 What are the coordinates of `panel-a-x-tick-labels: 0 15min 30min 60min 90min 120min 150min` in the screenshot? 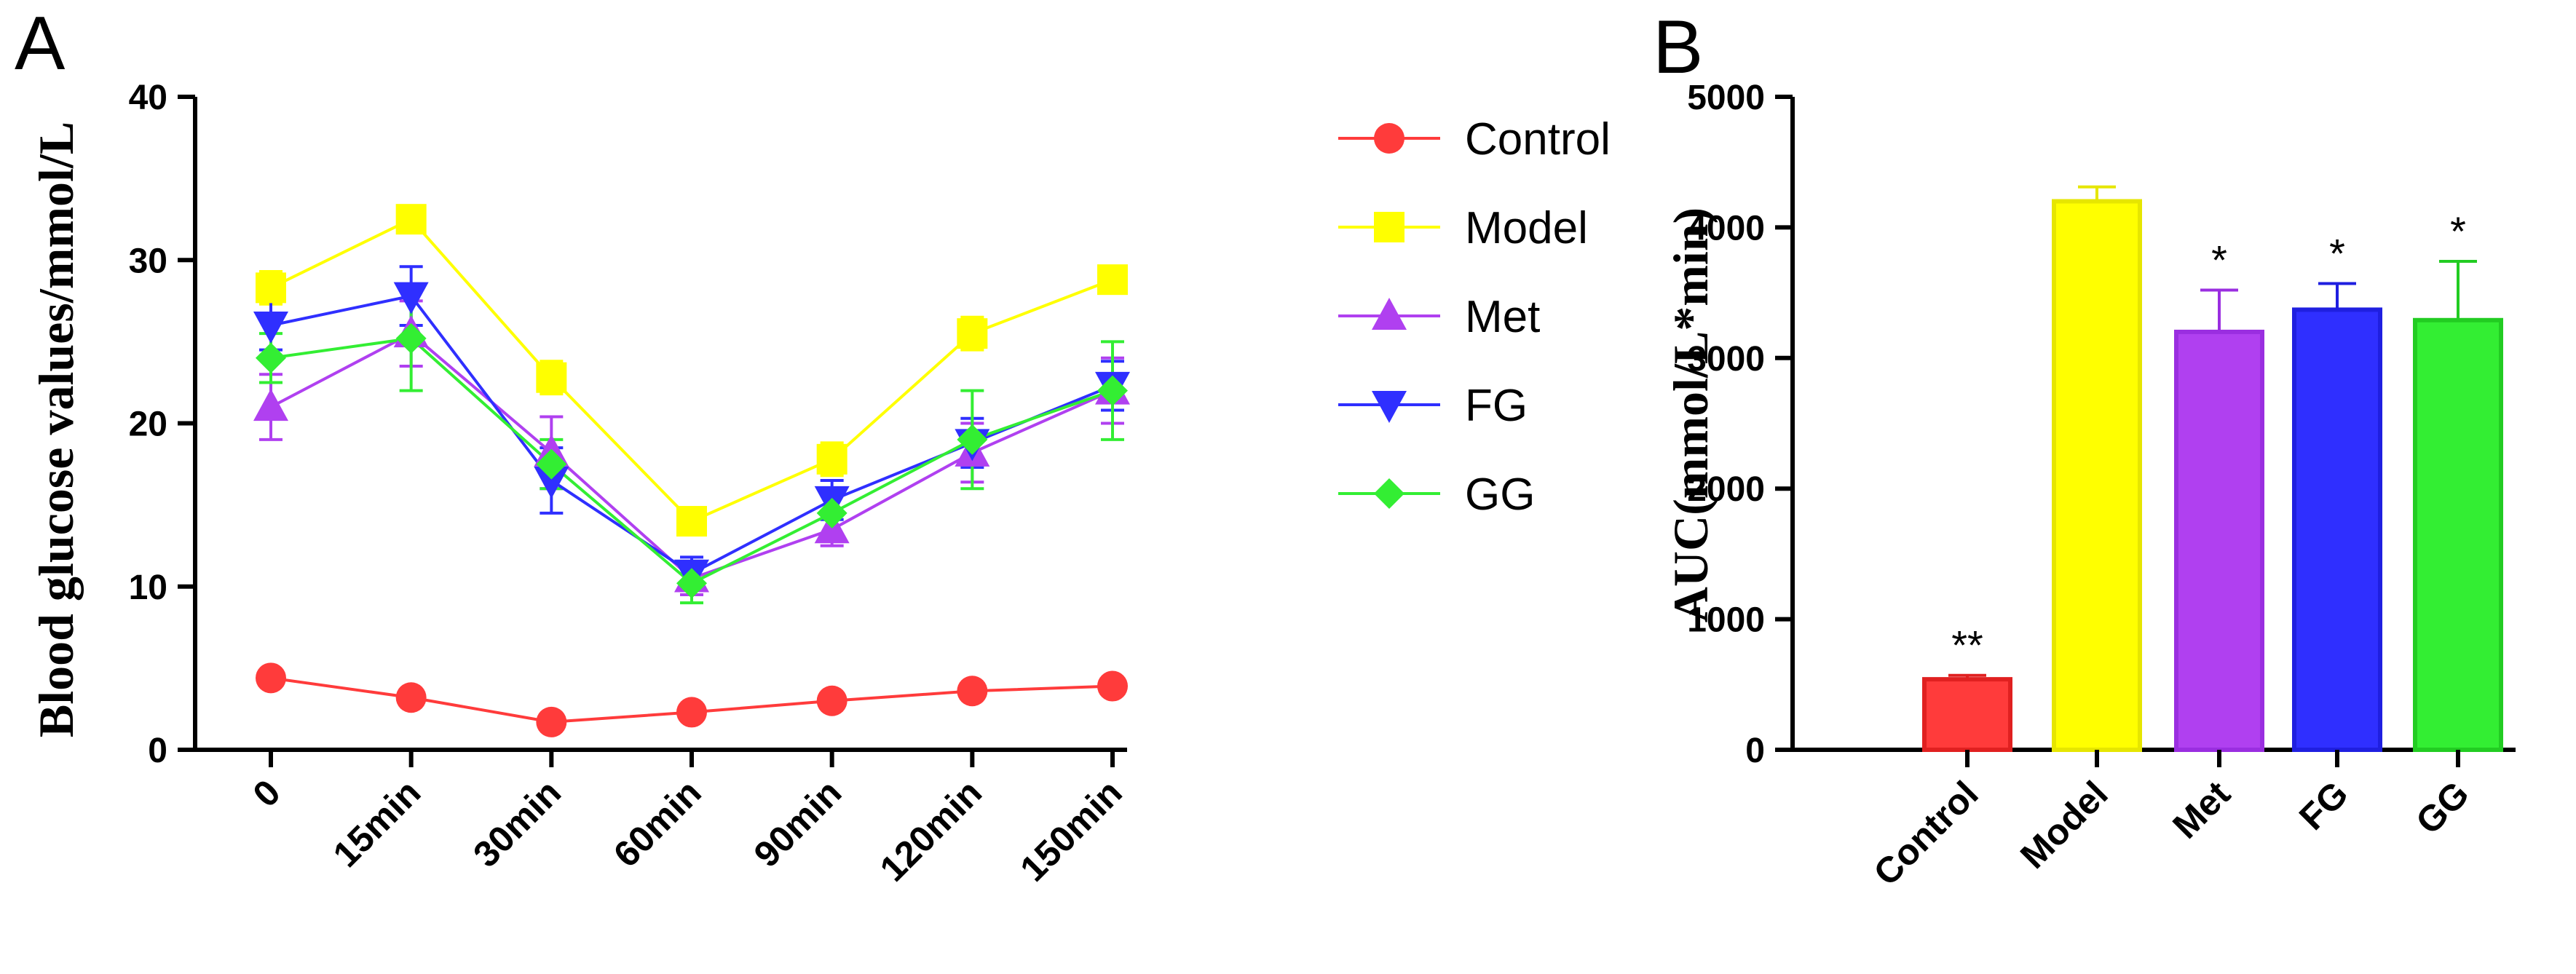 It's located at (687, 820).